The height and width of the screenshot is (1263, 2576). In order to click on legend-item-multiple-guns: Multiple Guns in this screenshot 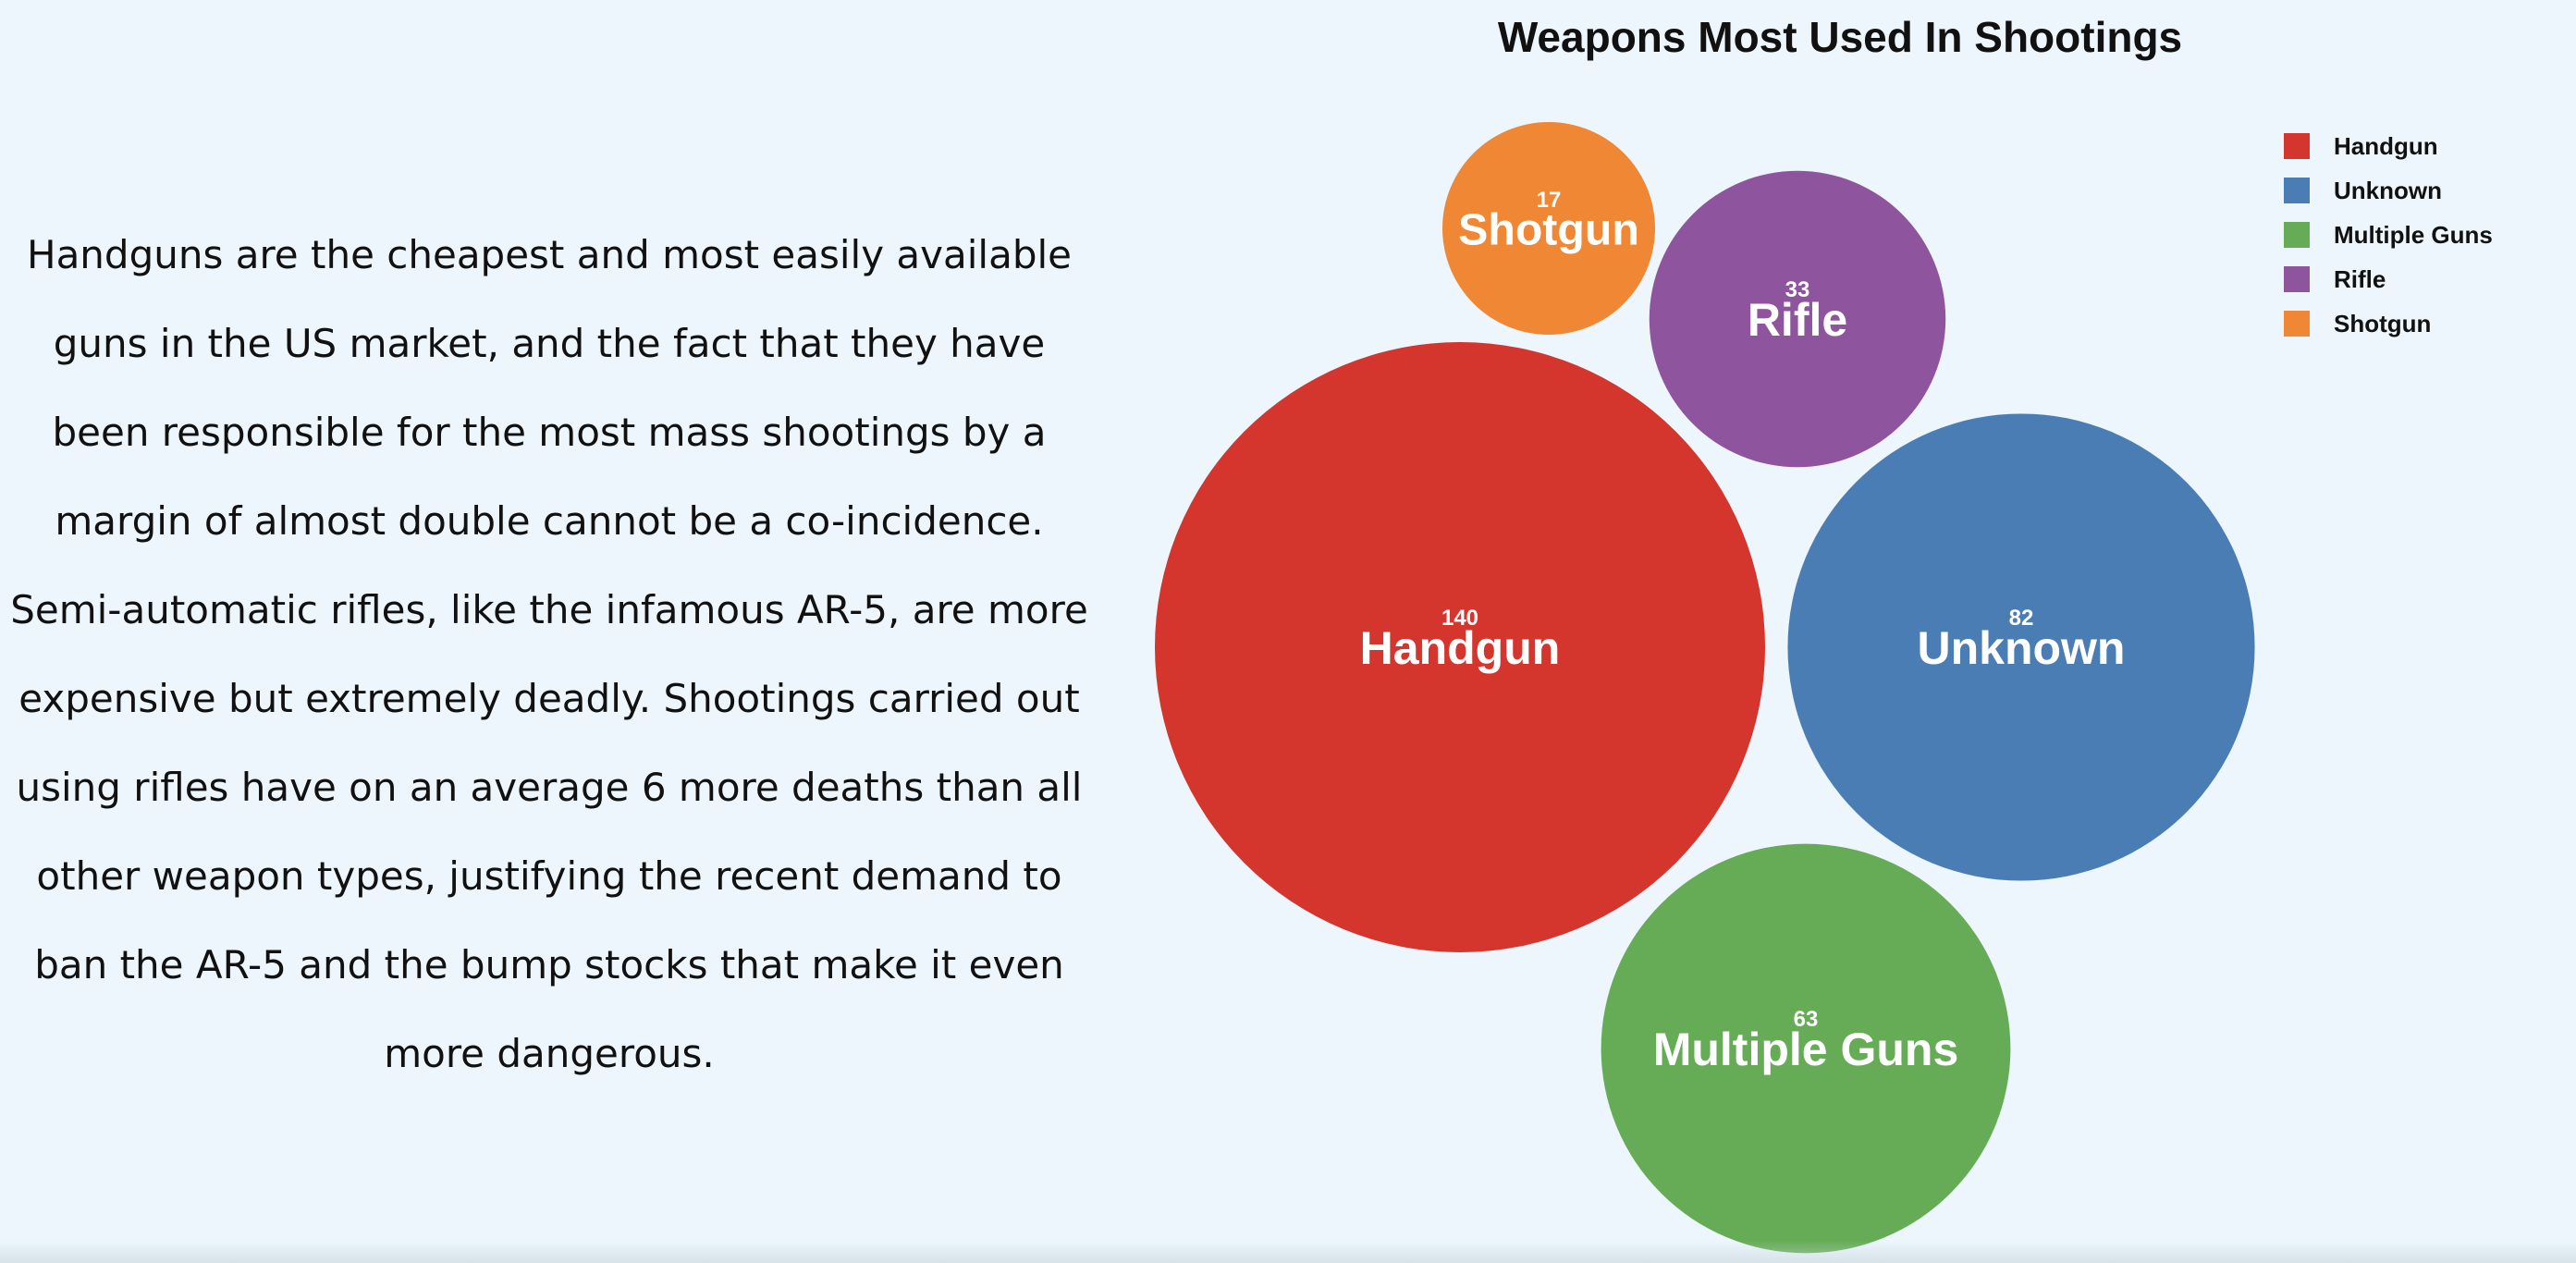, I will do `click(2388, 235)`.